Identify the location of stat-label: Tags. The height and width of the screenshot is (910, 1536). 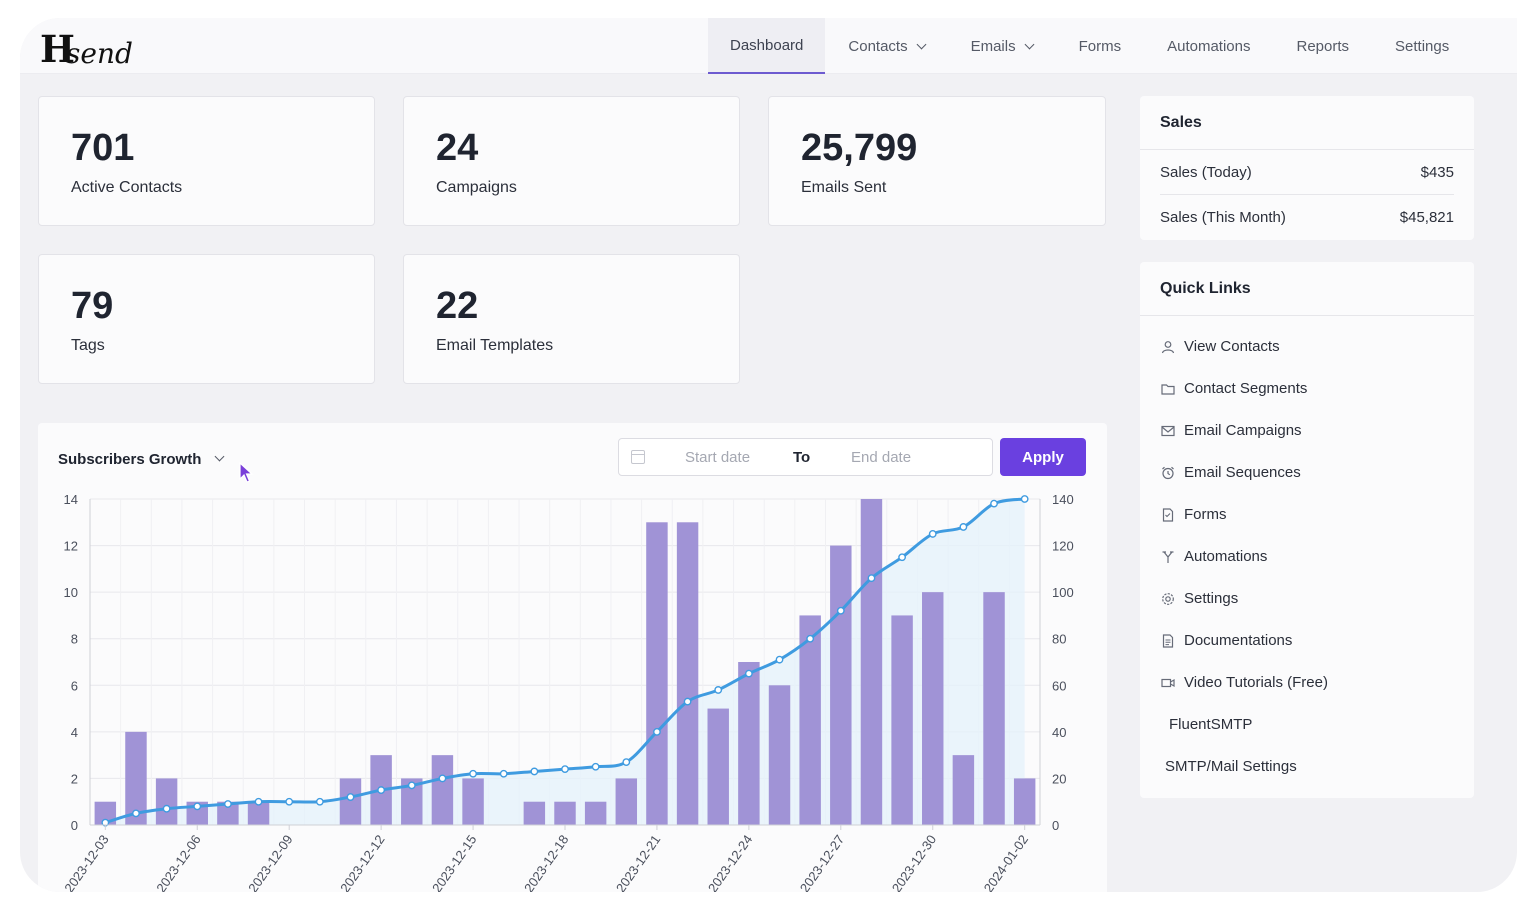
(88, 345).